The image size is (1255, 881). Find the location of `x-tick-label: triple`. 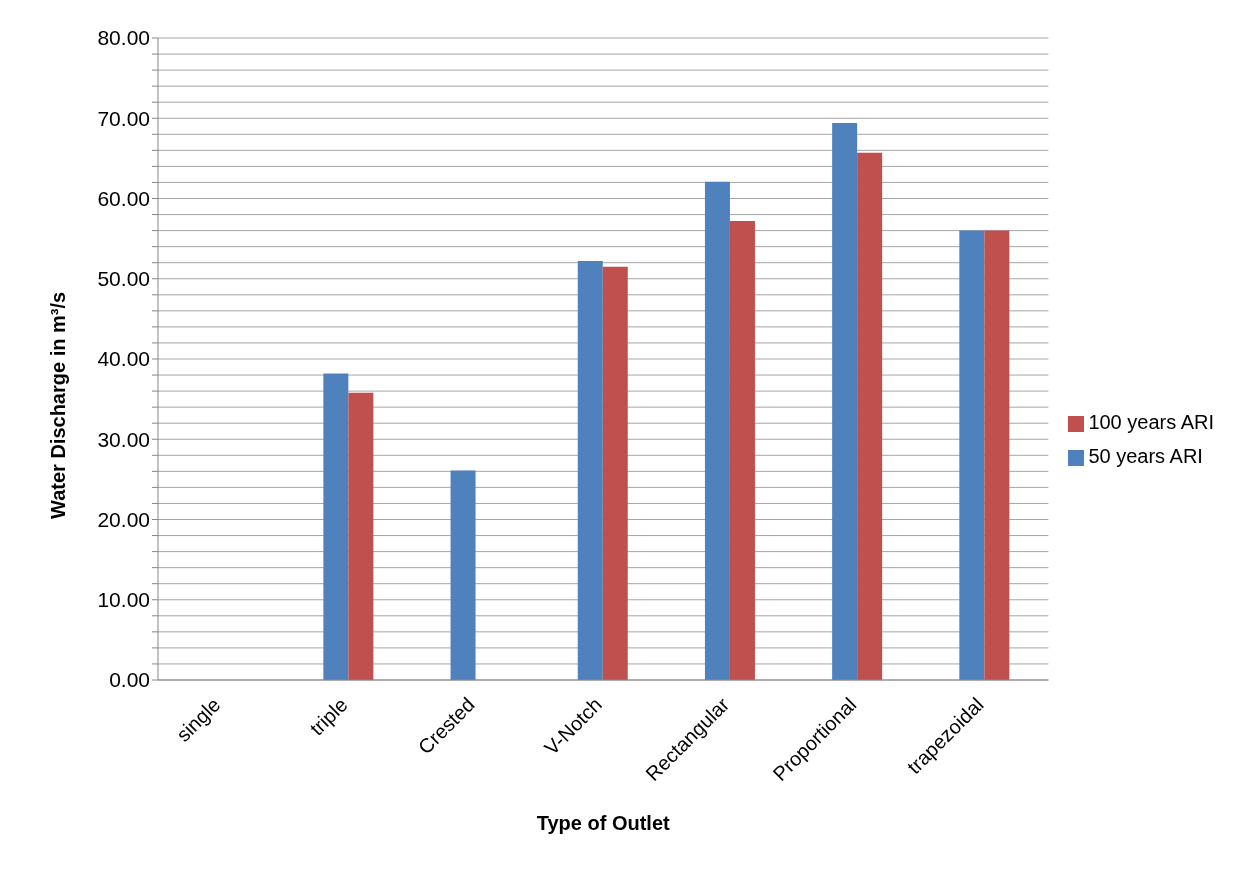

x-tick-label: triple is located at coordinates (328, 716).